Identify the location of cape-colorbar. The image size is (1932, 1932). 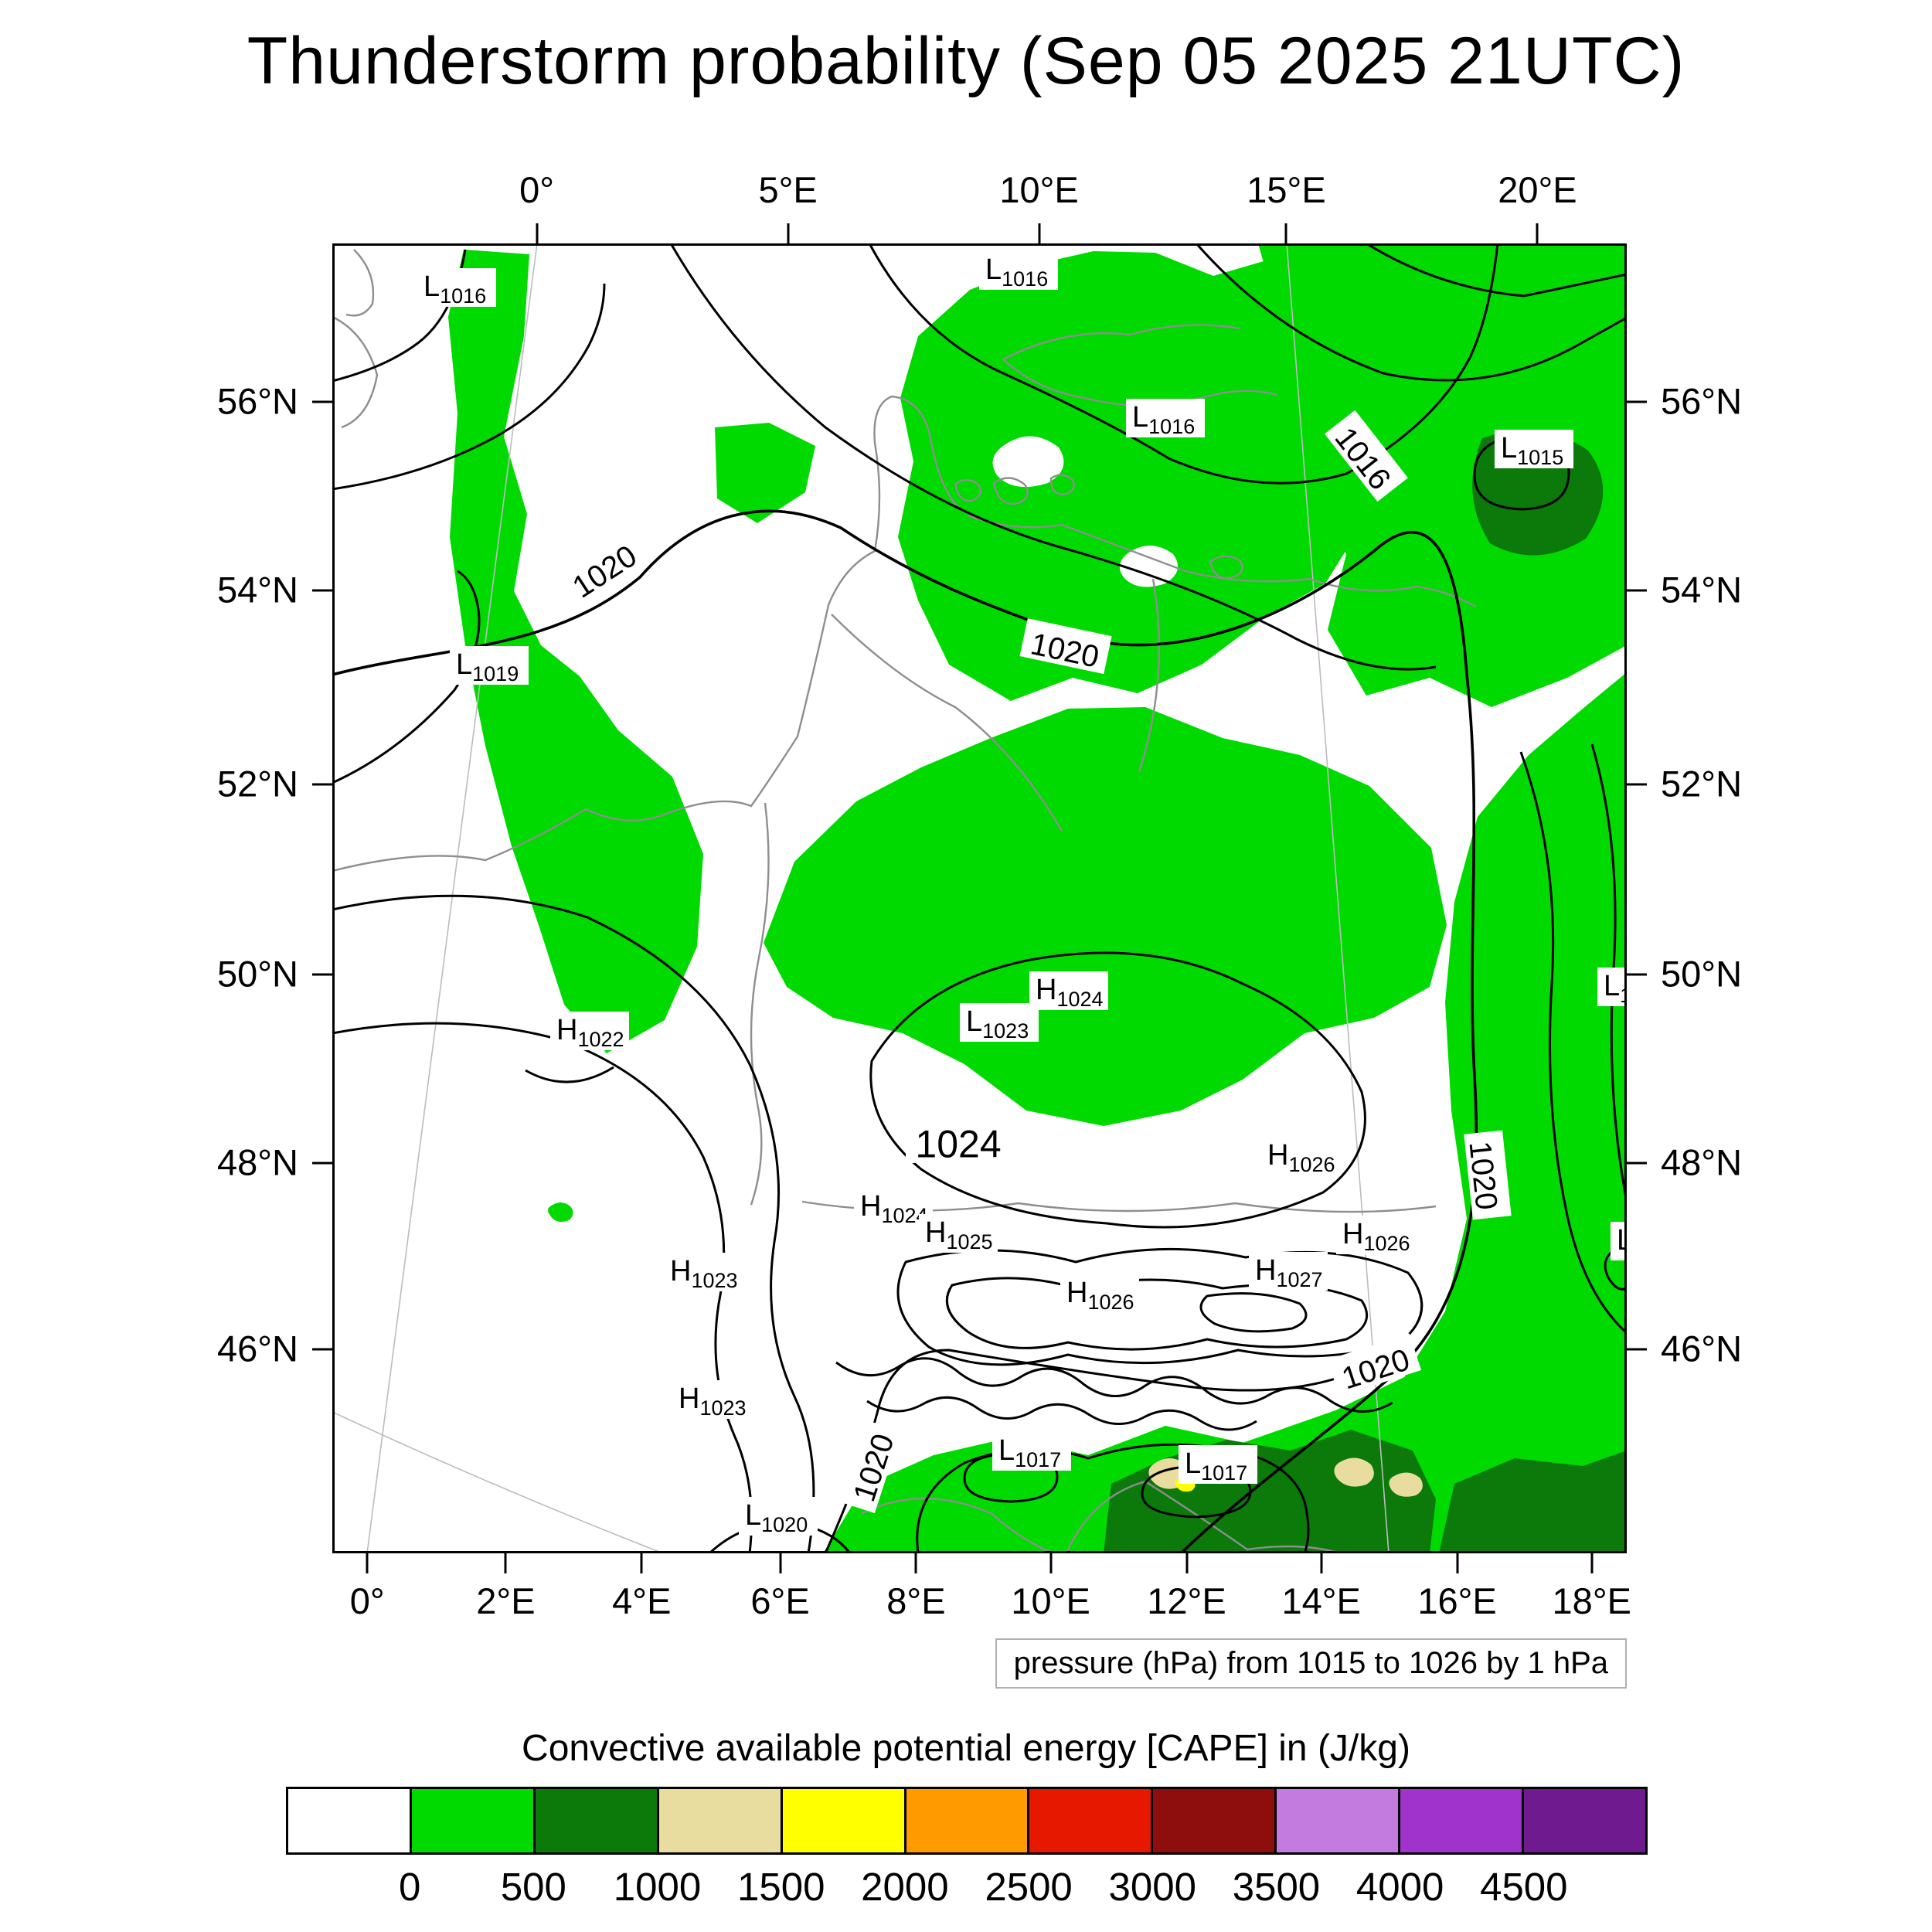
(967, 1821).